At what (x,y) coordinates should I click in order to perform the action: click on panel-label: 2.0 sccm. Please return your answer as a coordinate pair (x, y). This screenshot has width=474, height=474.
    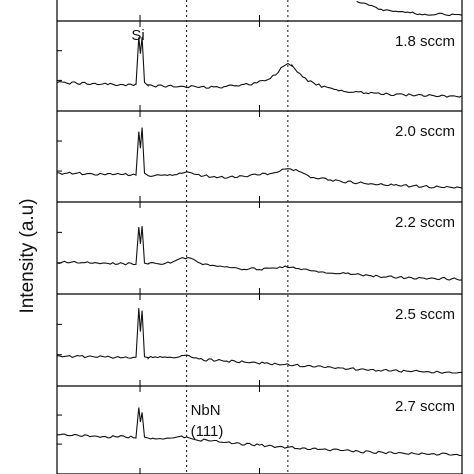
    Looking at the image, I should click on (425, 131).